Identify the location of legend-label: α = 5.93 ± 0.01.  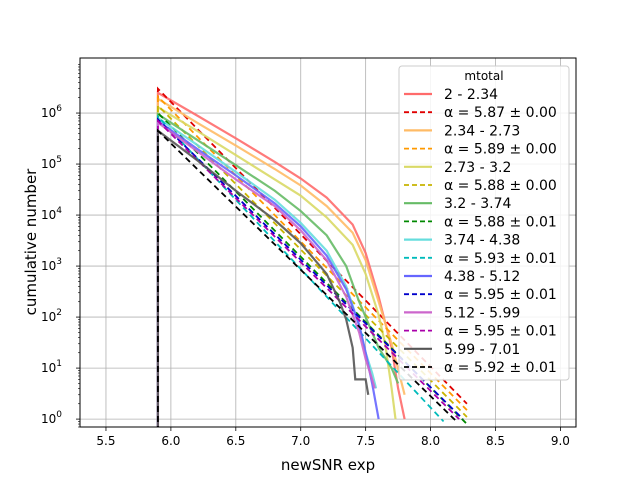
(500, 259).